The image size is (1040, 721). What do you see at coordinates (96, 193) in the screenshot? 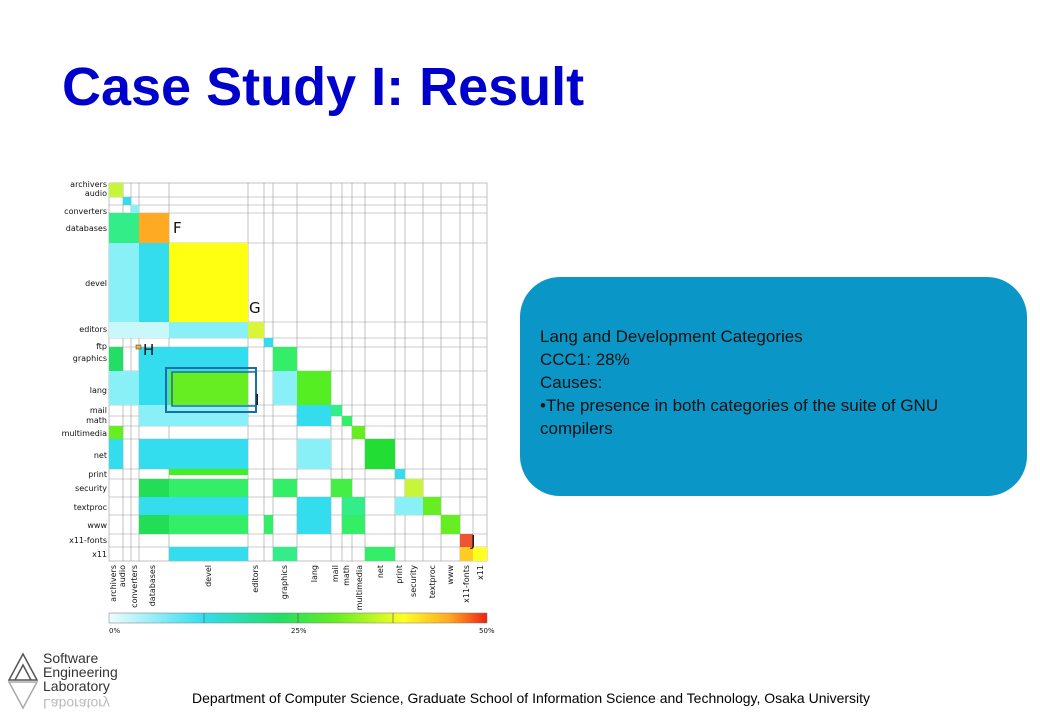
I see `row-label: audio` at bounding box center [96, 193].